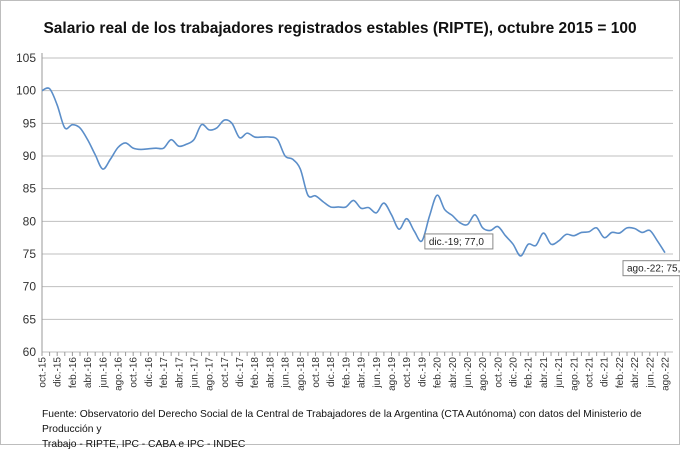 The height and width of the screenshot is (452, 680). What do you see at coordinates (30, 287) in the screenshot?
I see `y-tick-label: 70` at bounding box center [30, 287].